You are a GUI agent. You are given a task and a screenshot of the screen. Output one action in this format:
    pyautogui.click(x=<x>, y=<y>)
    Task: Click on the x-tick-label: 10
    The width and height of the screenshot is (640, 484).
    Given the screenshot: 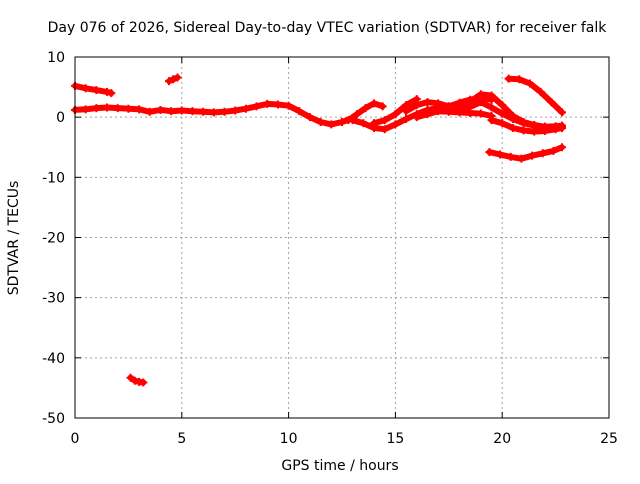 What is the action you would take?
    pyautogui.click(x=289, y=439)
    